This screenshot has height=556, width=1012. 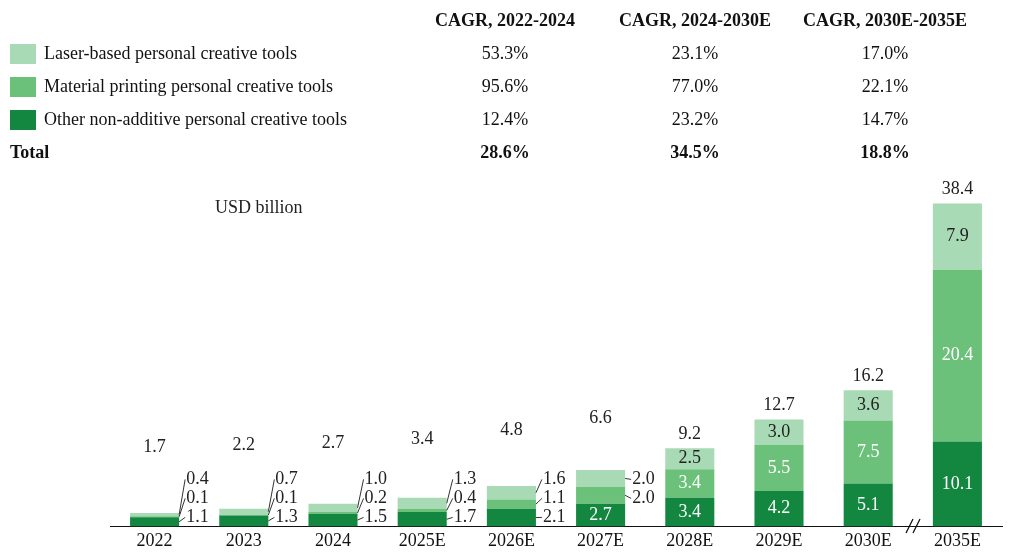 What do you see at coordinates (505, 20) in the screenshot?
I see `text: CAGR, 2022-2024` at bounding box center [505, 20].